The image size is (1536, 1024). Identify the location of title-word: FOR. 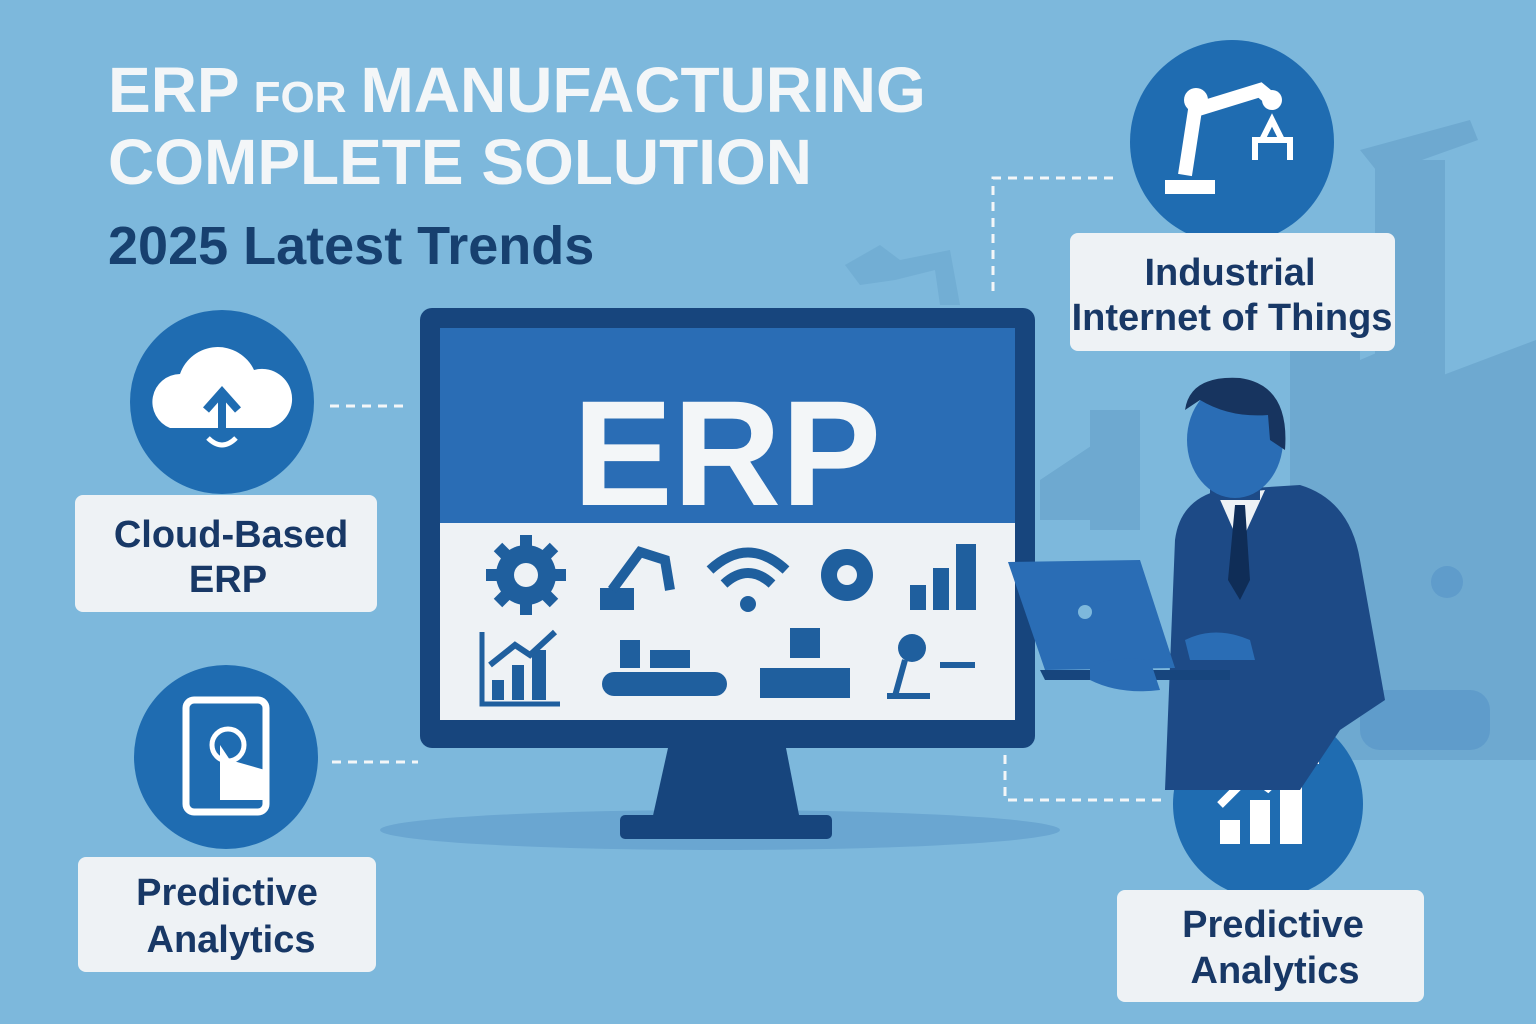
(300, 97).